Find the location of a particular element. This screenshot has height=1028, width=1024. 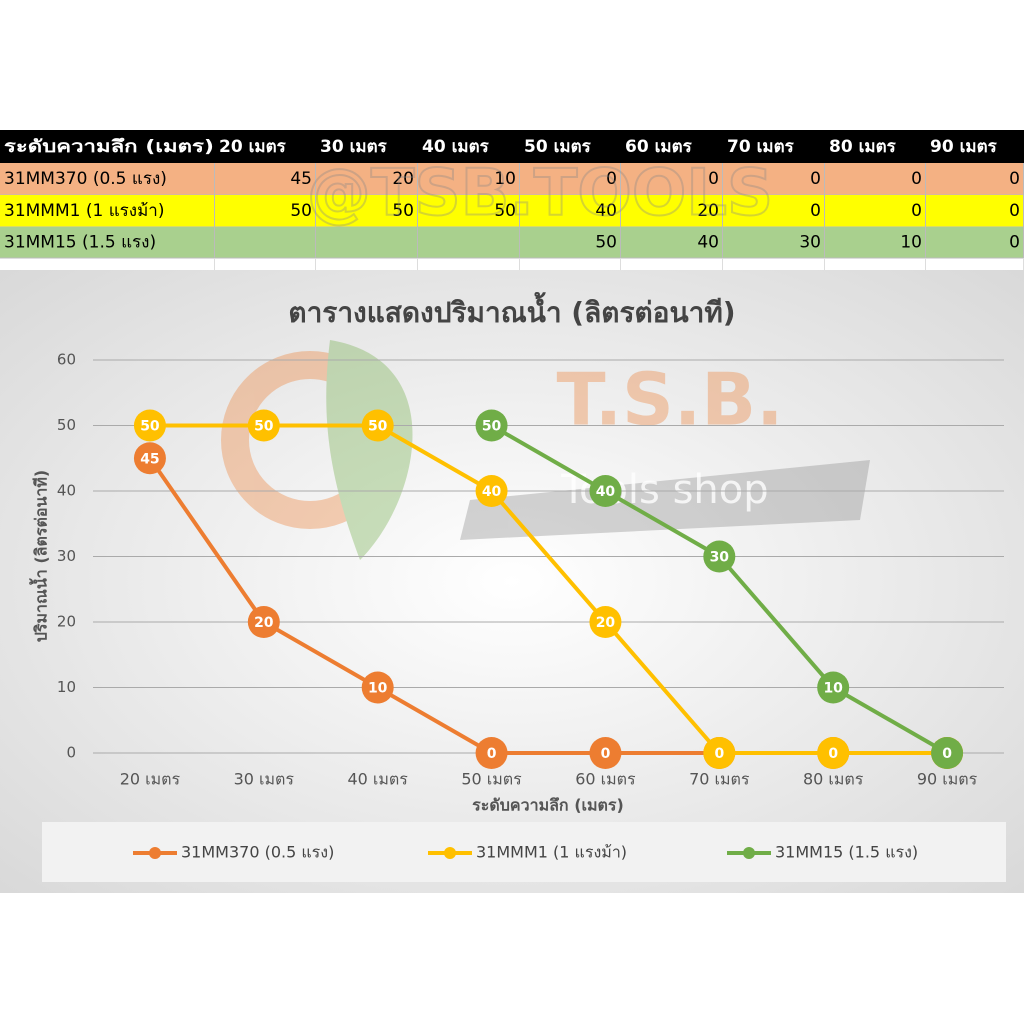

row-label: 31MM370 (0.5 แรง) is located at coordinates (85, 179).